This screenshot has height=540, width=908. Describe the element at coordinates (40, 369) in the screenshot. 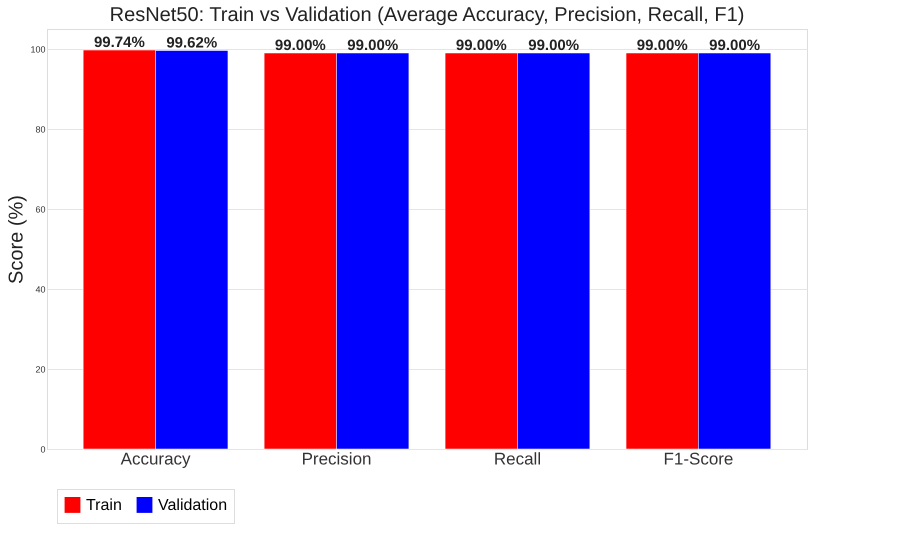

I see `y-tick-label: 20` at that location.